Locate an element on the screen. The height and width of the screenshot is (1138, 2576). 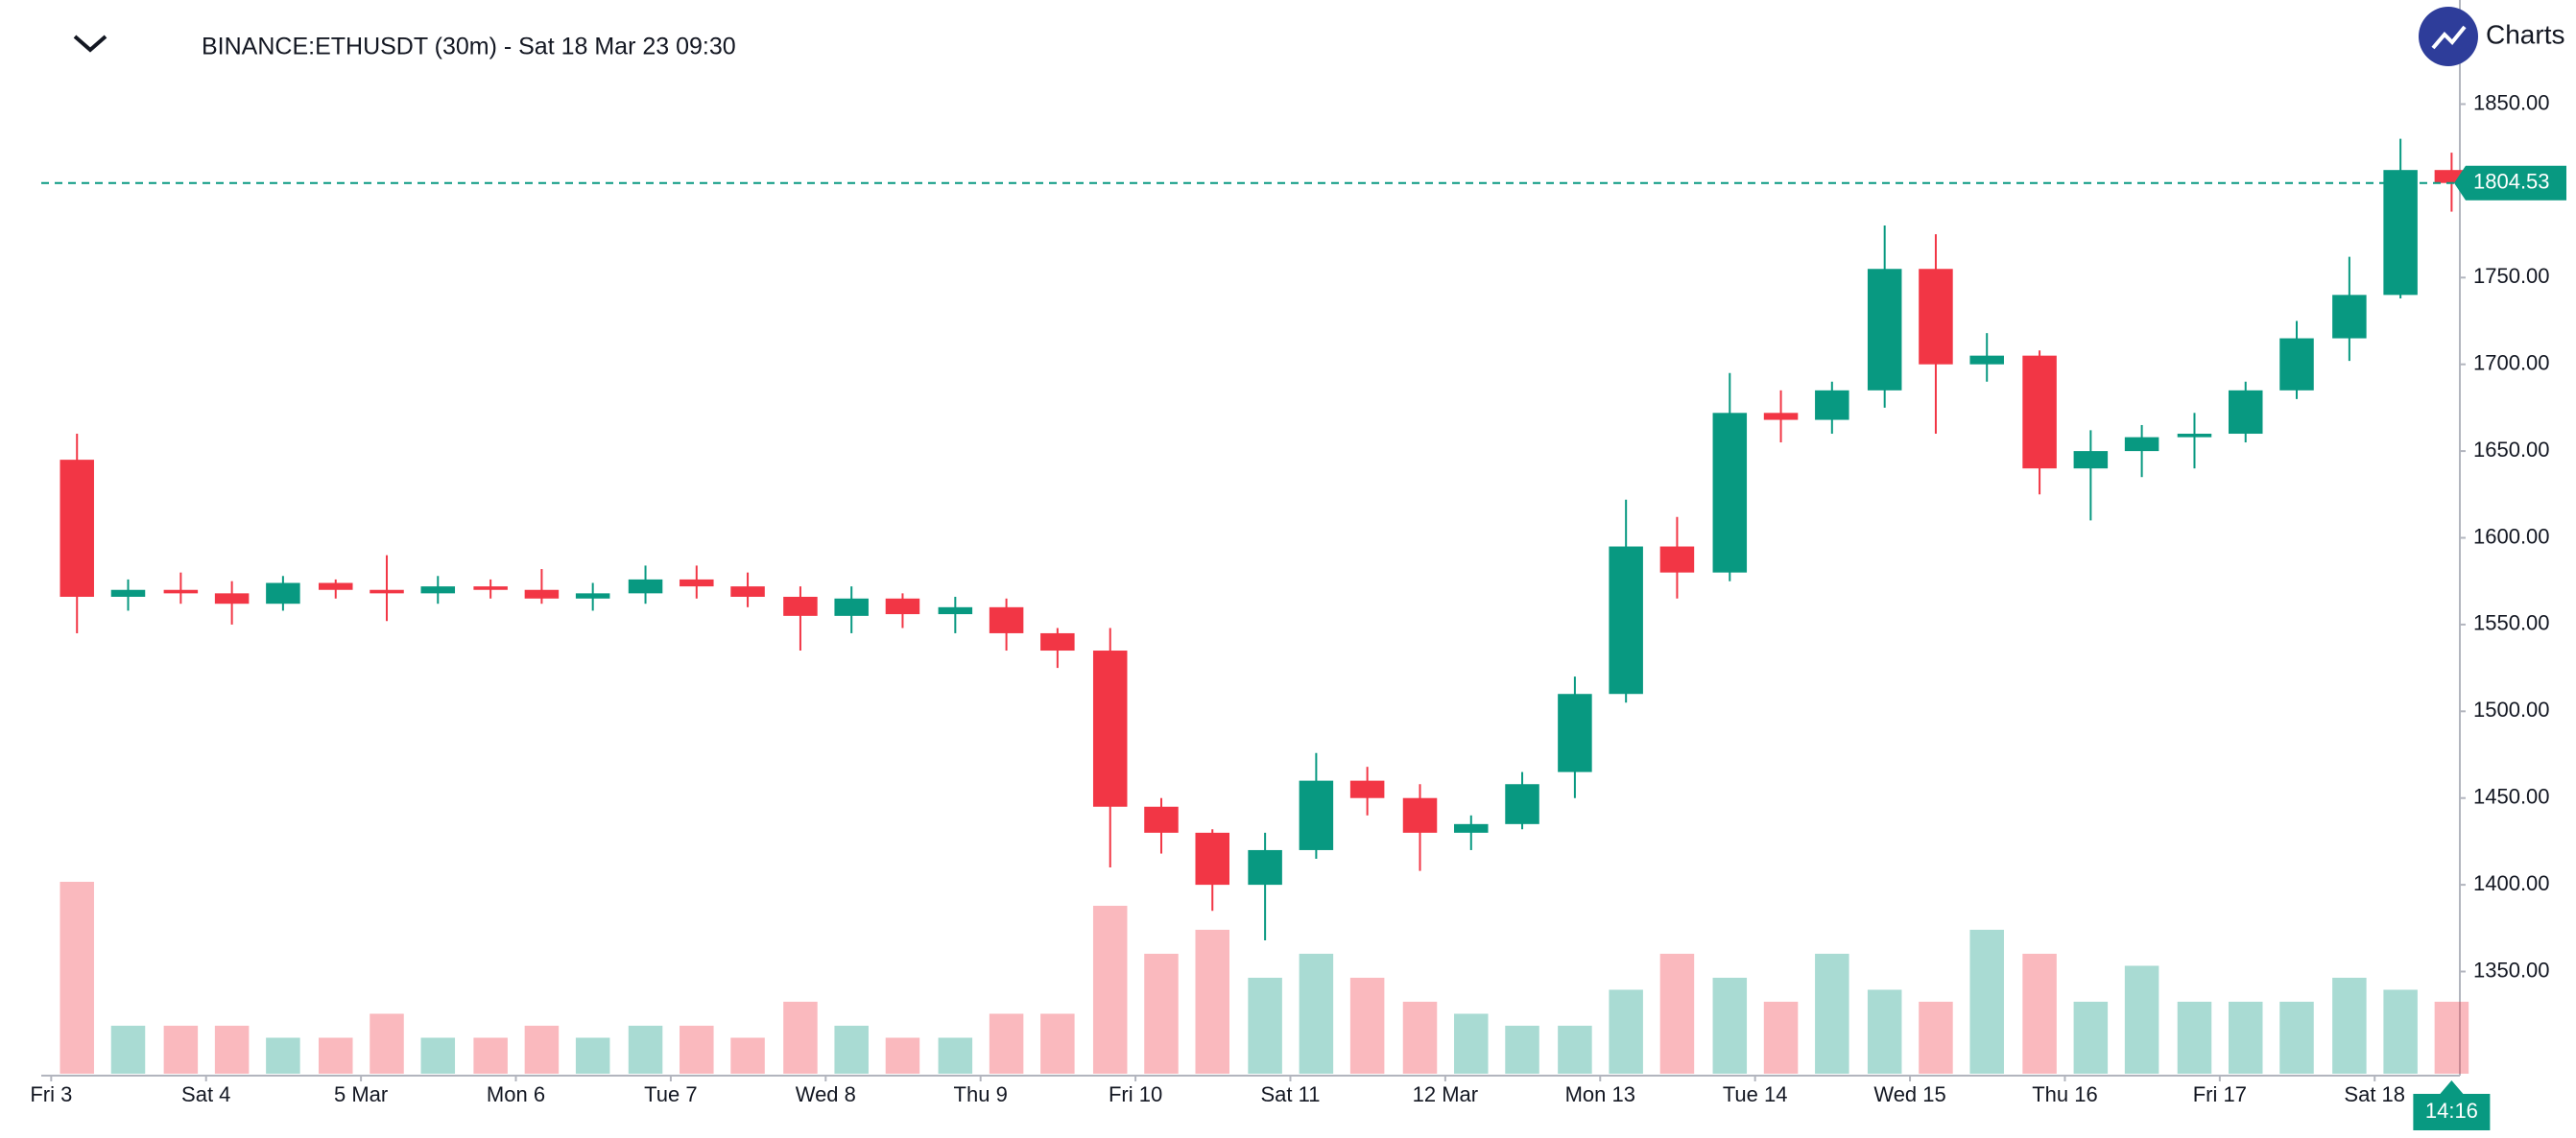
x-tick-label: Mon 13 is located at coordinates (1600, 1094).